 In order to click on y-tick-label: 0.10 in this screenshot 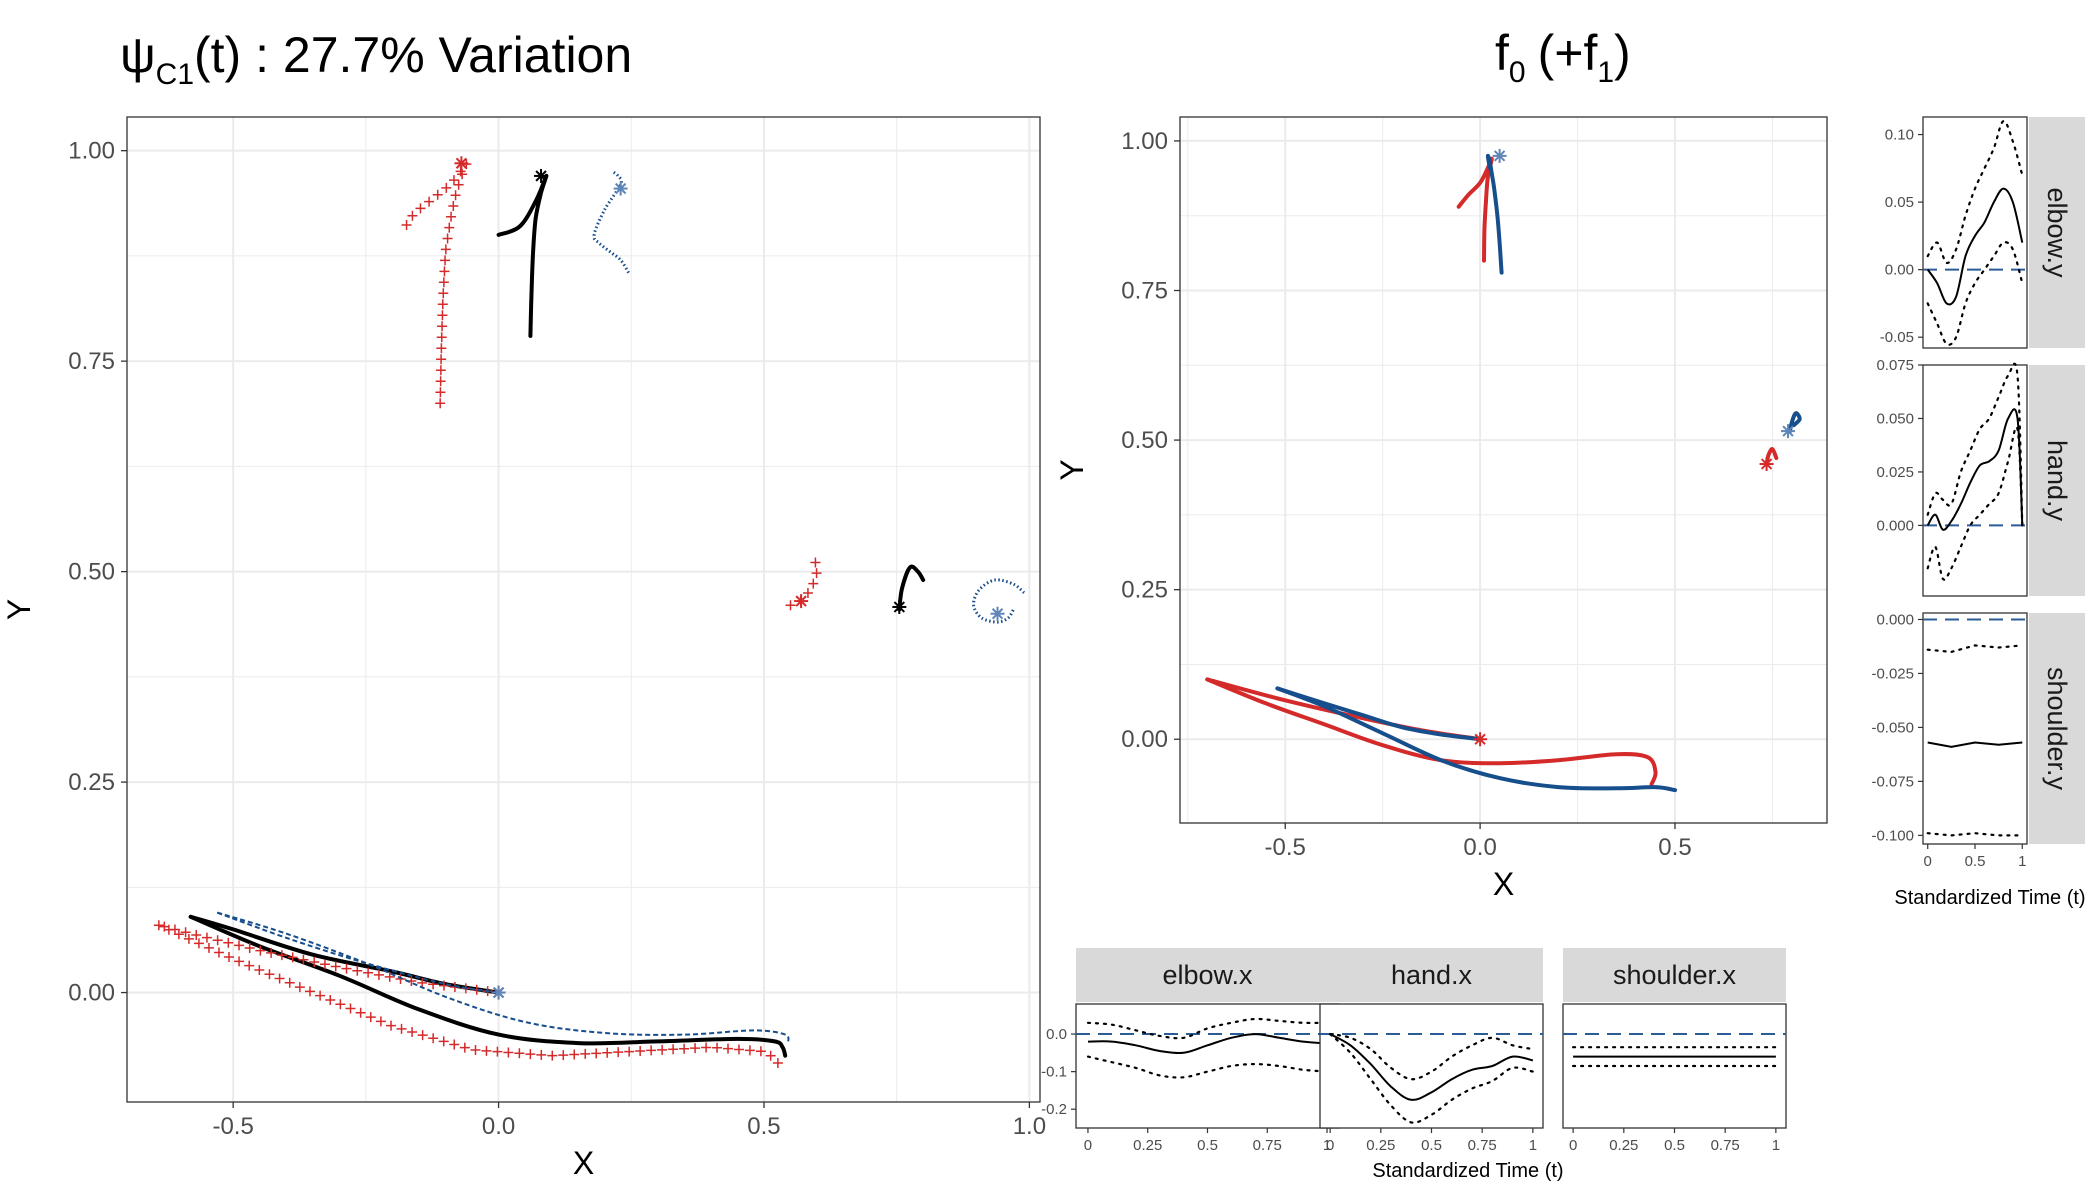, I will do `click(1899, 135)`.